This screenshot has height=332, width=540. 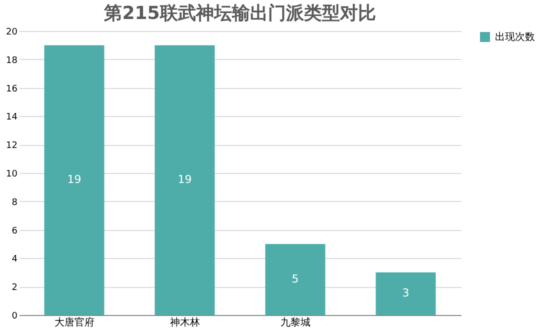 What do you see at coordinates (515, 37) in the screenshot?
I see `legend-label: 出现次数` at bounding box center [515, 37].